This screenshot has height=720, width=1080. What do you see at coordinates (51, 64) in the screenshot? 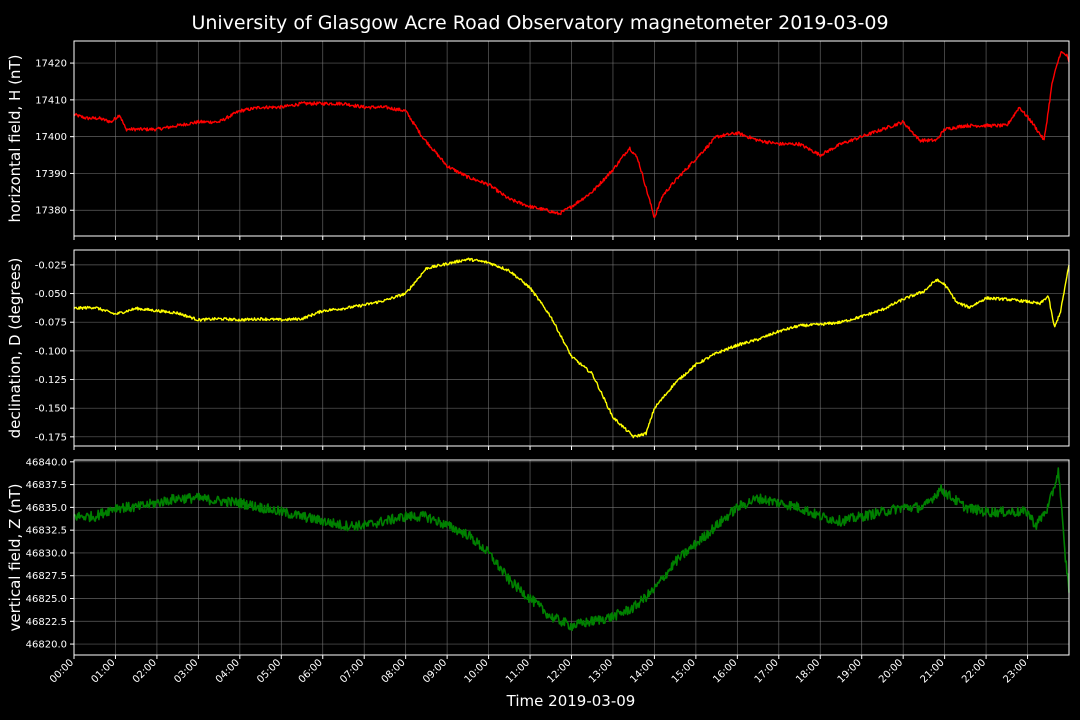
I see `y-tick-label: 17420` at bounding box center [51, 64].